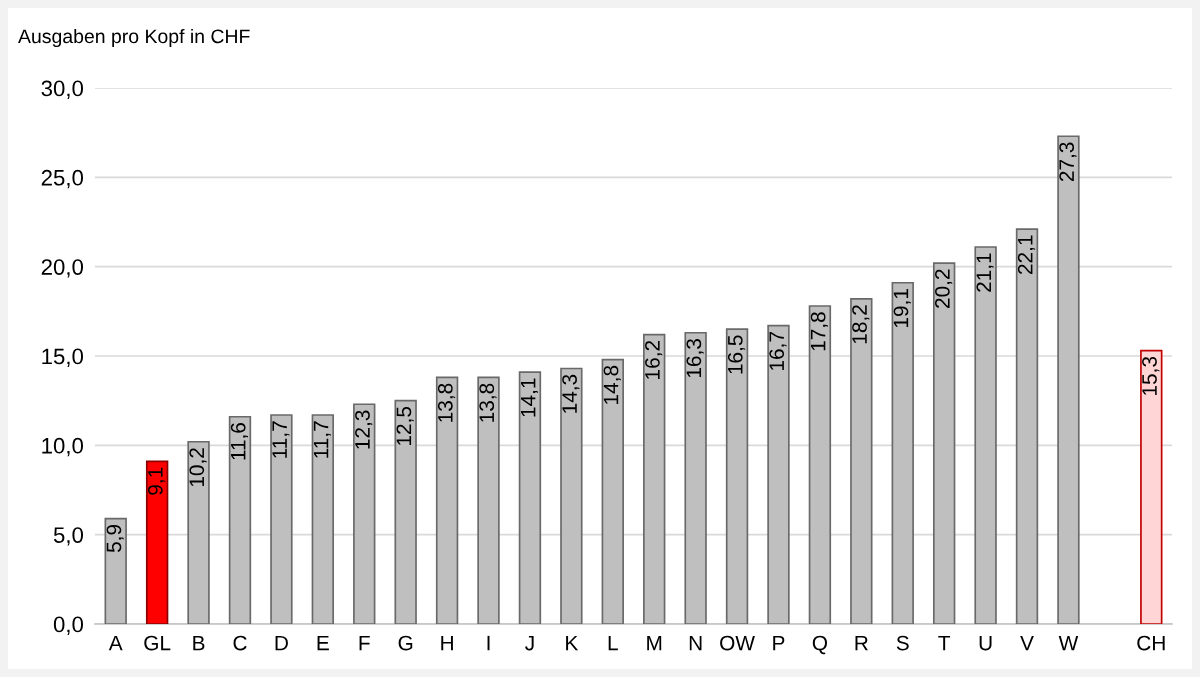  I want to click on x-tick-label: GL, so click(157, 643).